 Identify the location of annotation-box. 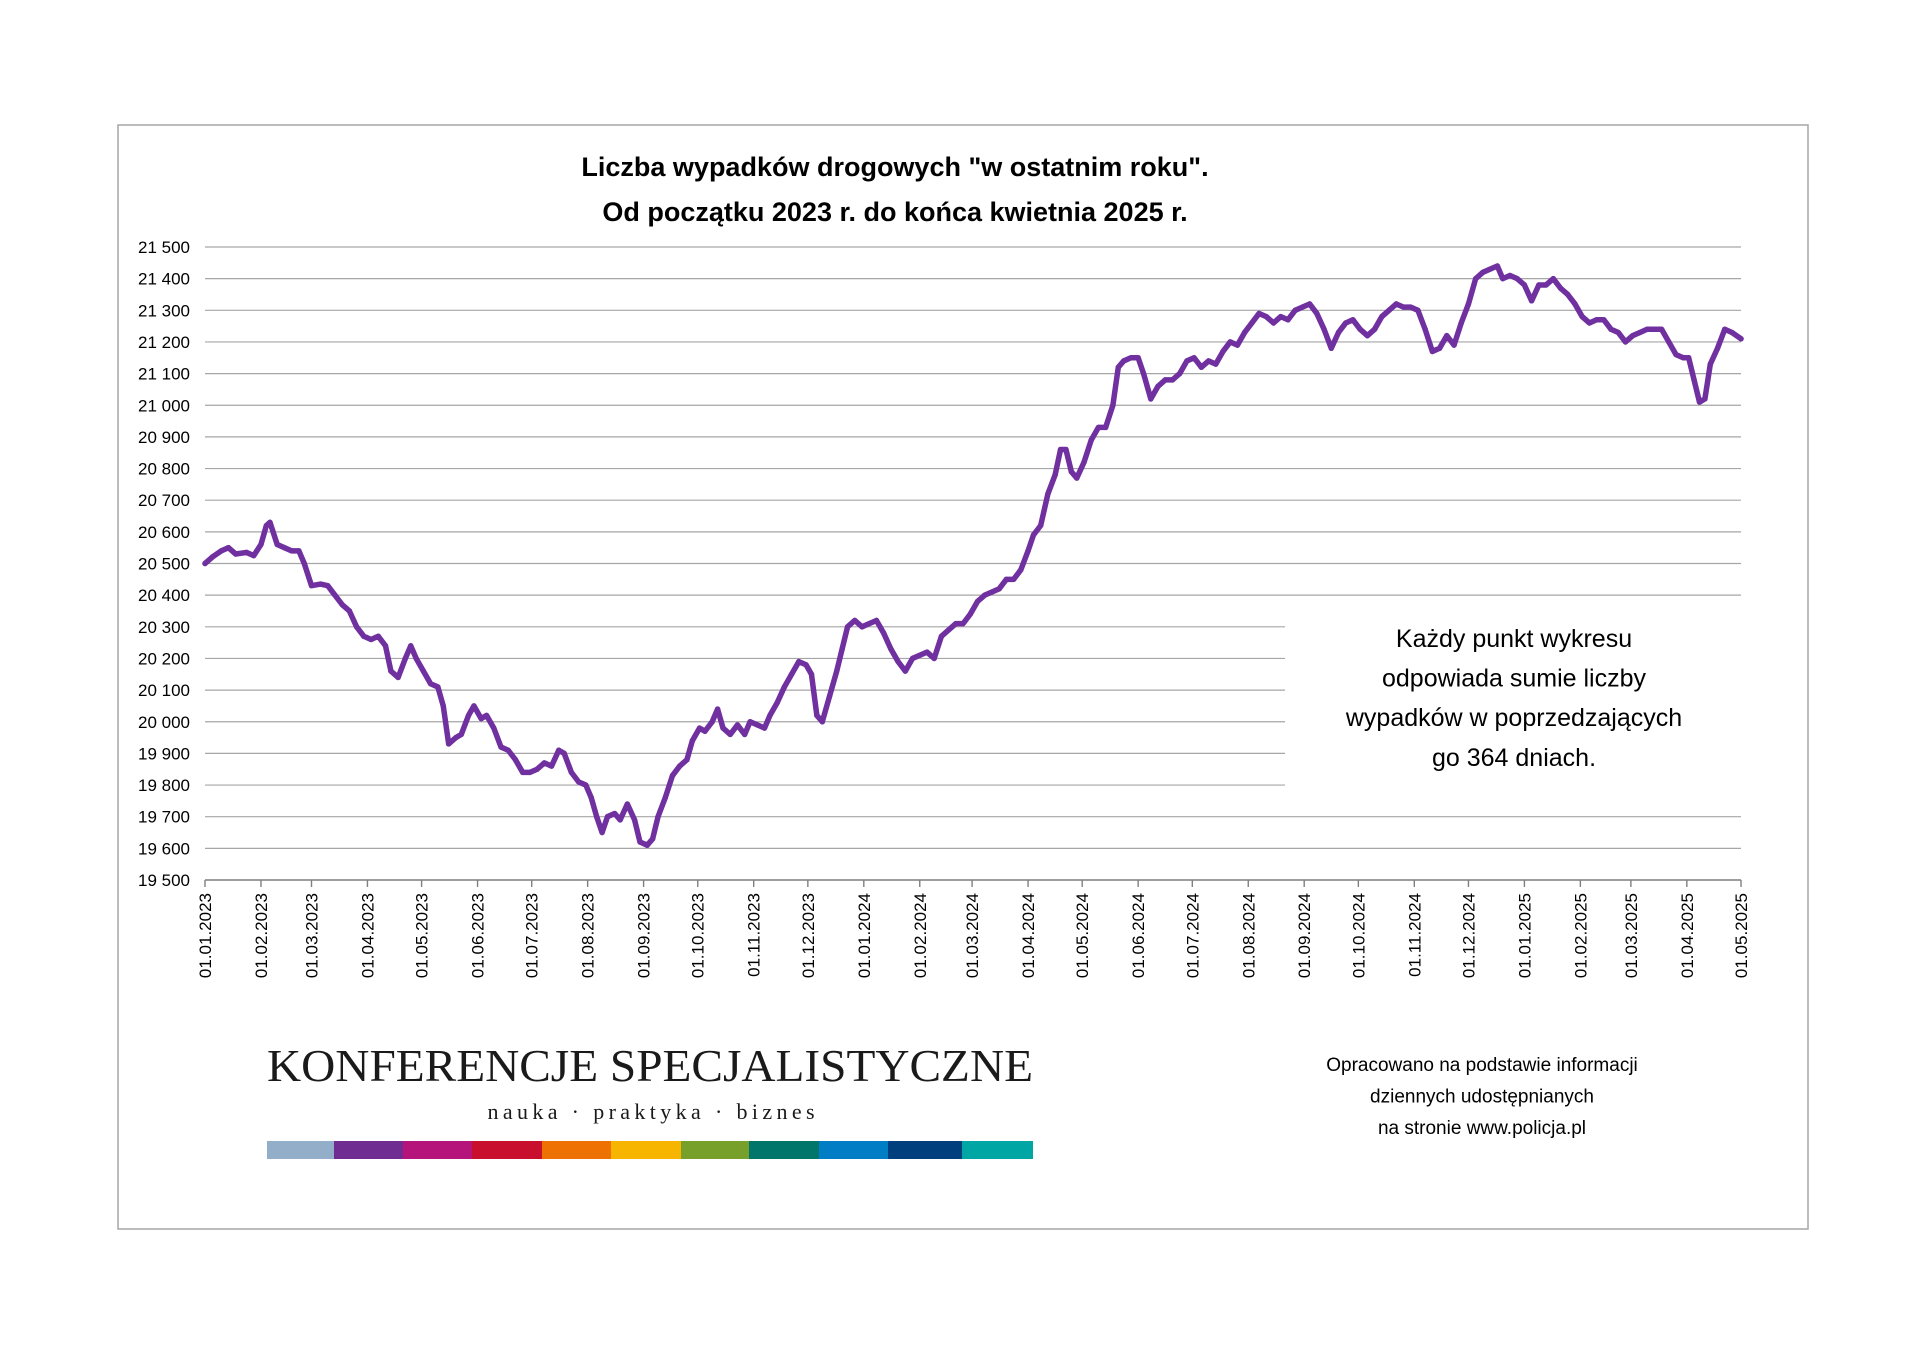
(1514, 695).